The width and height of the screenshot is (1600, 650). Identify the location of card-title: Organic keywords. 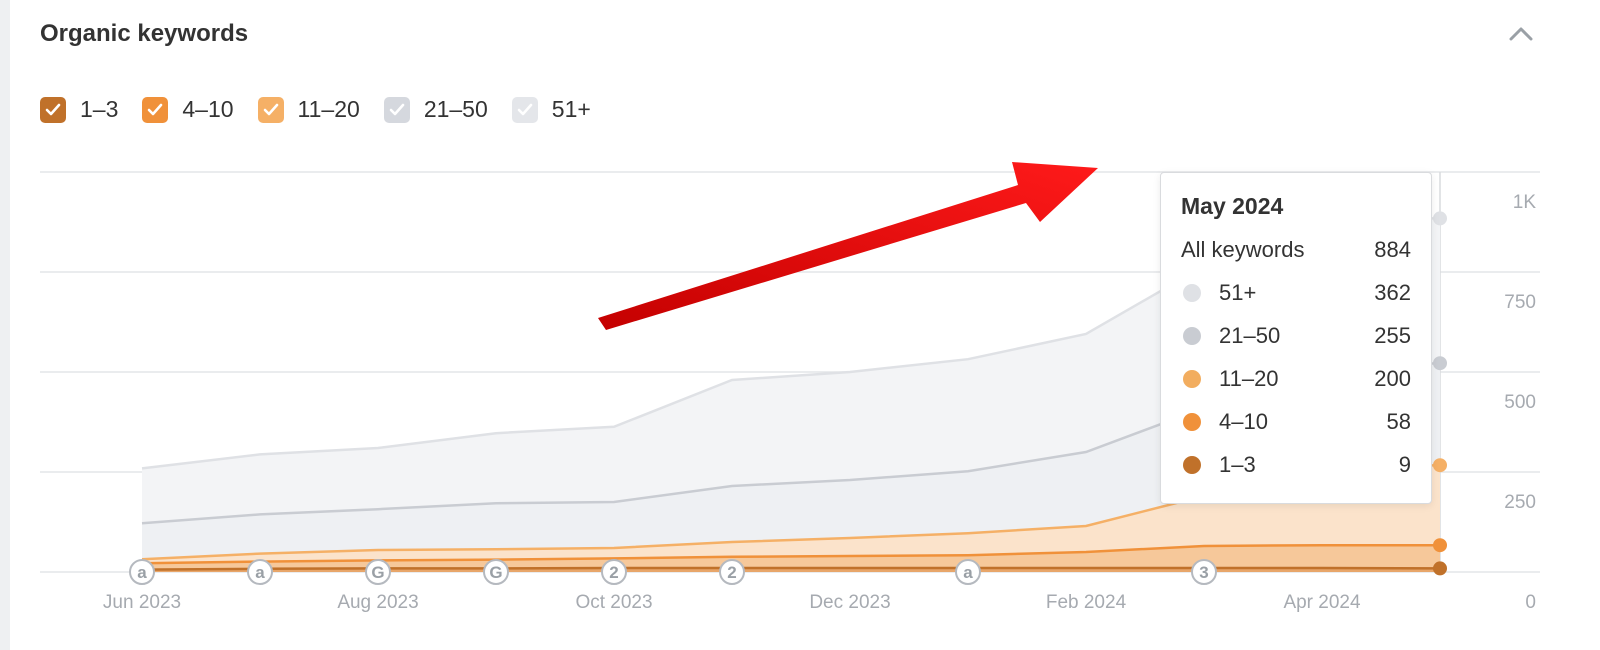
(144, 33).